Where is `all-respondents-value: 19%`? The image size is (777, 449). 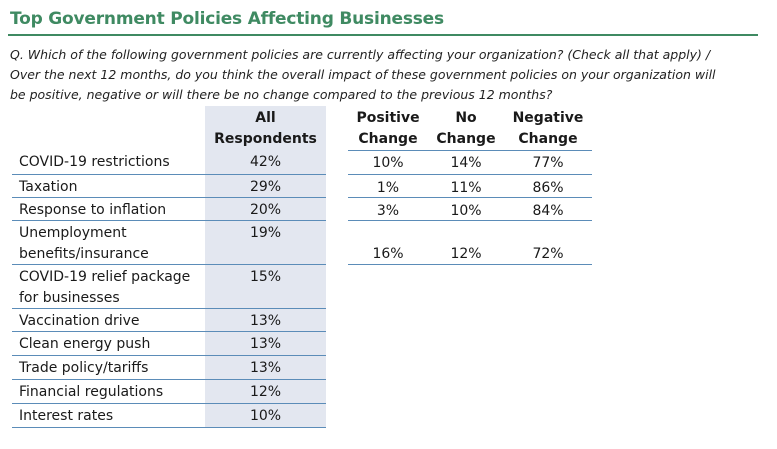
all-respondents-value: 19% is located at coordinates (265, 233).